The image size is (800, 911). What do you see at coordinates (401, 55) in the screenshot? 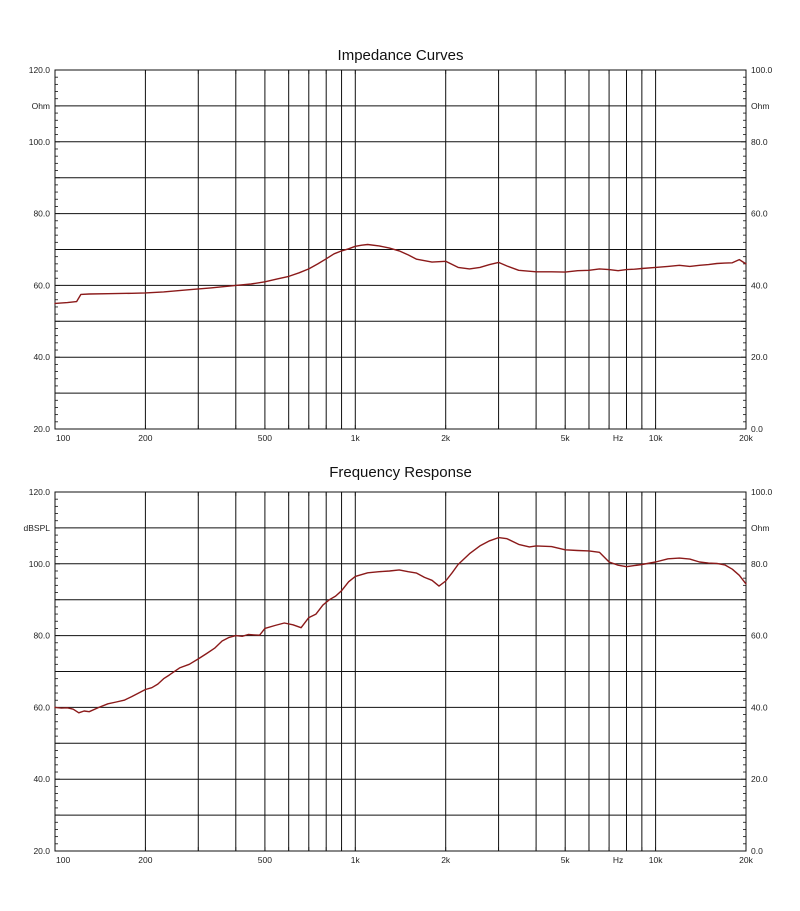
I see `chart-title: Impedance Curves` at bounding box center [401, 55].